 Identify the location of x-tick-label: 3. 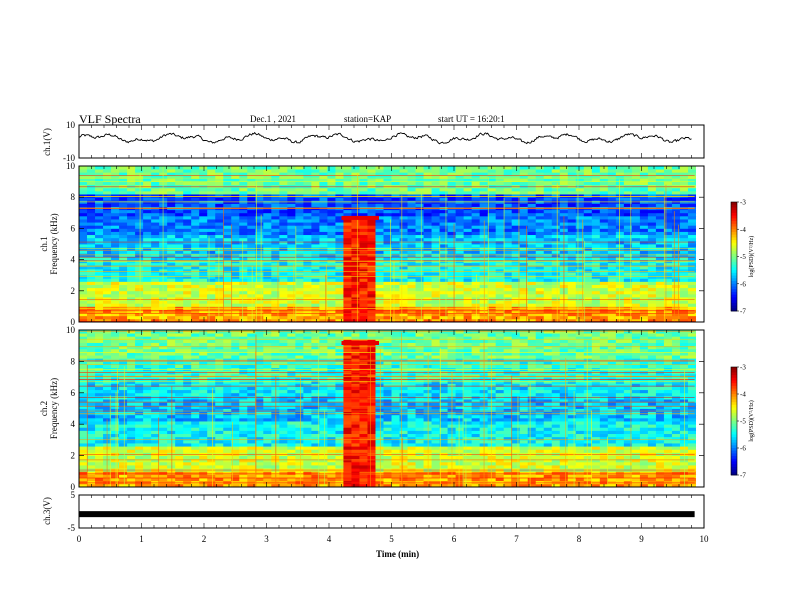
(266, 539).